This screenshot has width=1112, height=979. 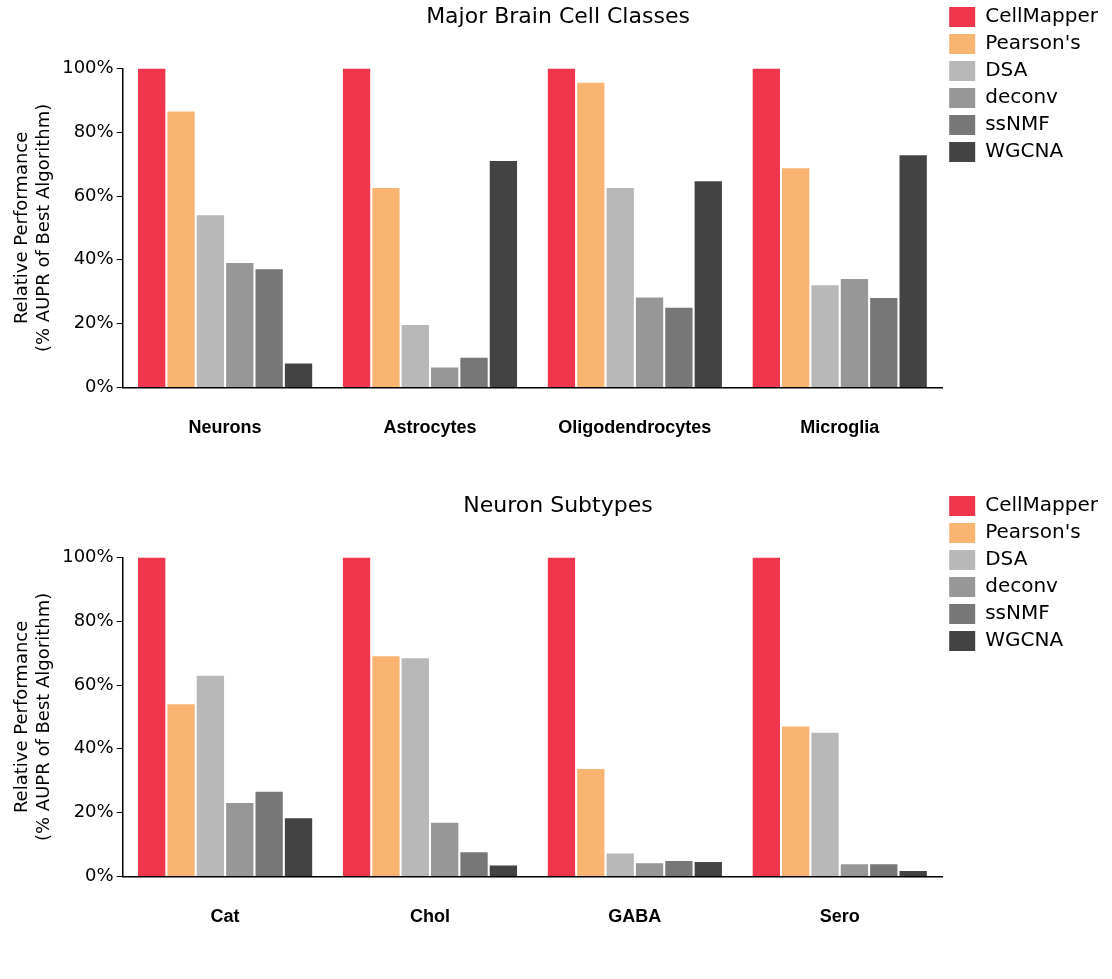 What do you see at coordinates (839, 916) in the screenshot?
I see `x-tick-label: Sero` at bounding box center [839, 916].